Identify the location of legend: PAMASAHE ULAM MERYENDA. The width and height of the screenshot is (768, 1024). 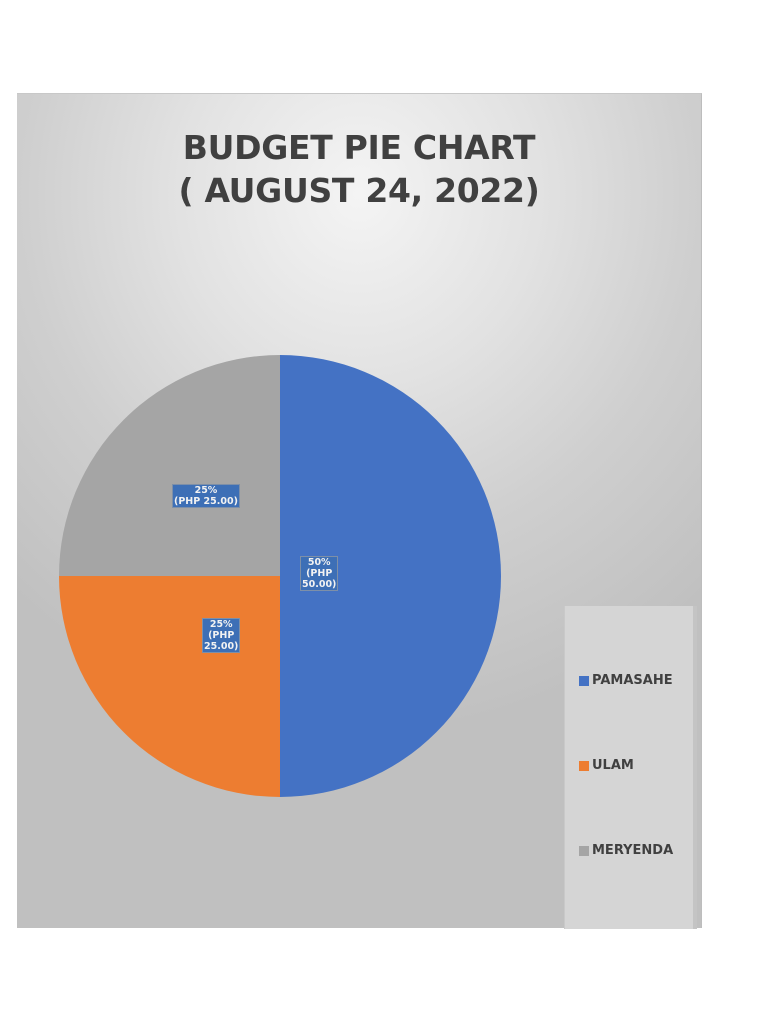
(630, 767).